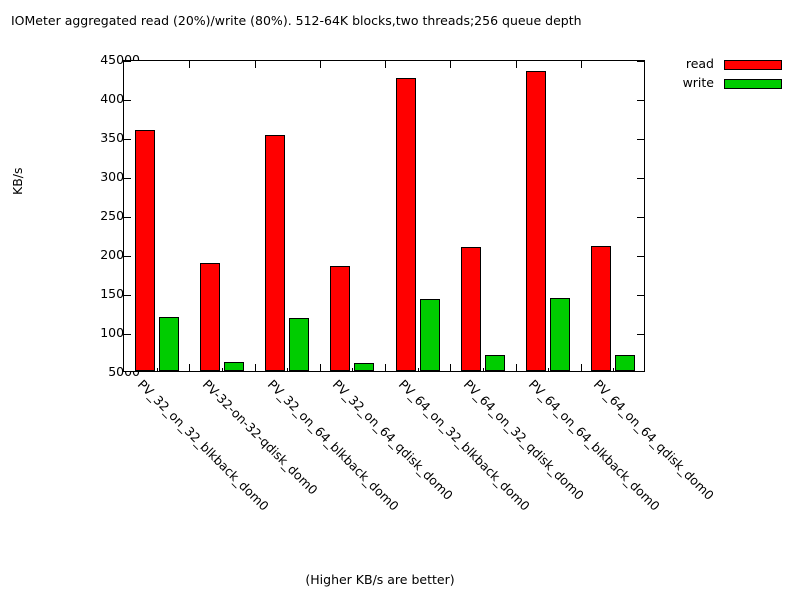  Describe the element at coordinates (523, 439) in the screenshot. I see `x-tick-label-5: PV_64_on_32_qdisk_dom0` at that location.